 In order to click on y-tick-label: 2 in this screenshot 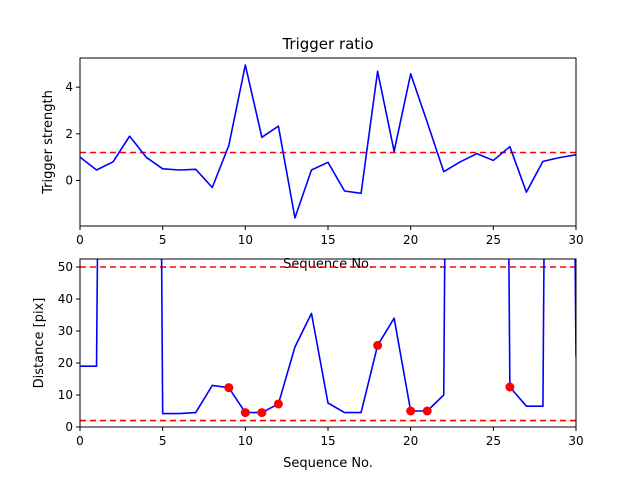, I will do `click(69, 134)`.